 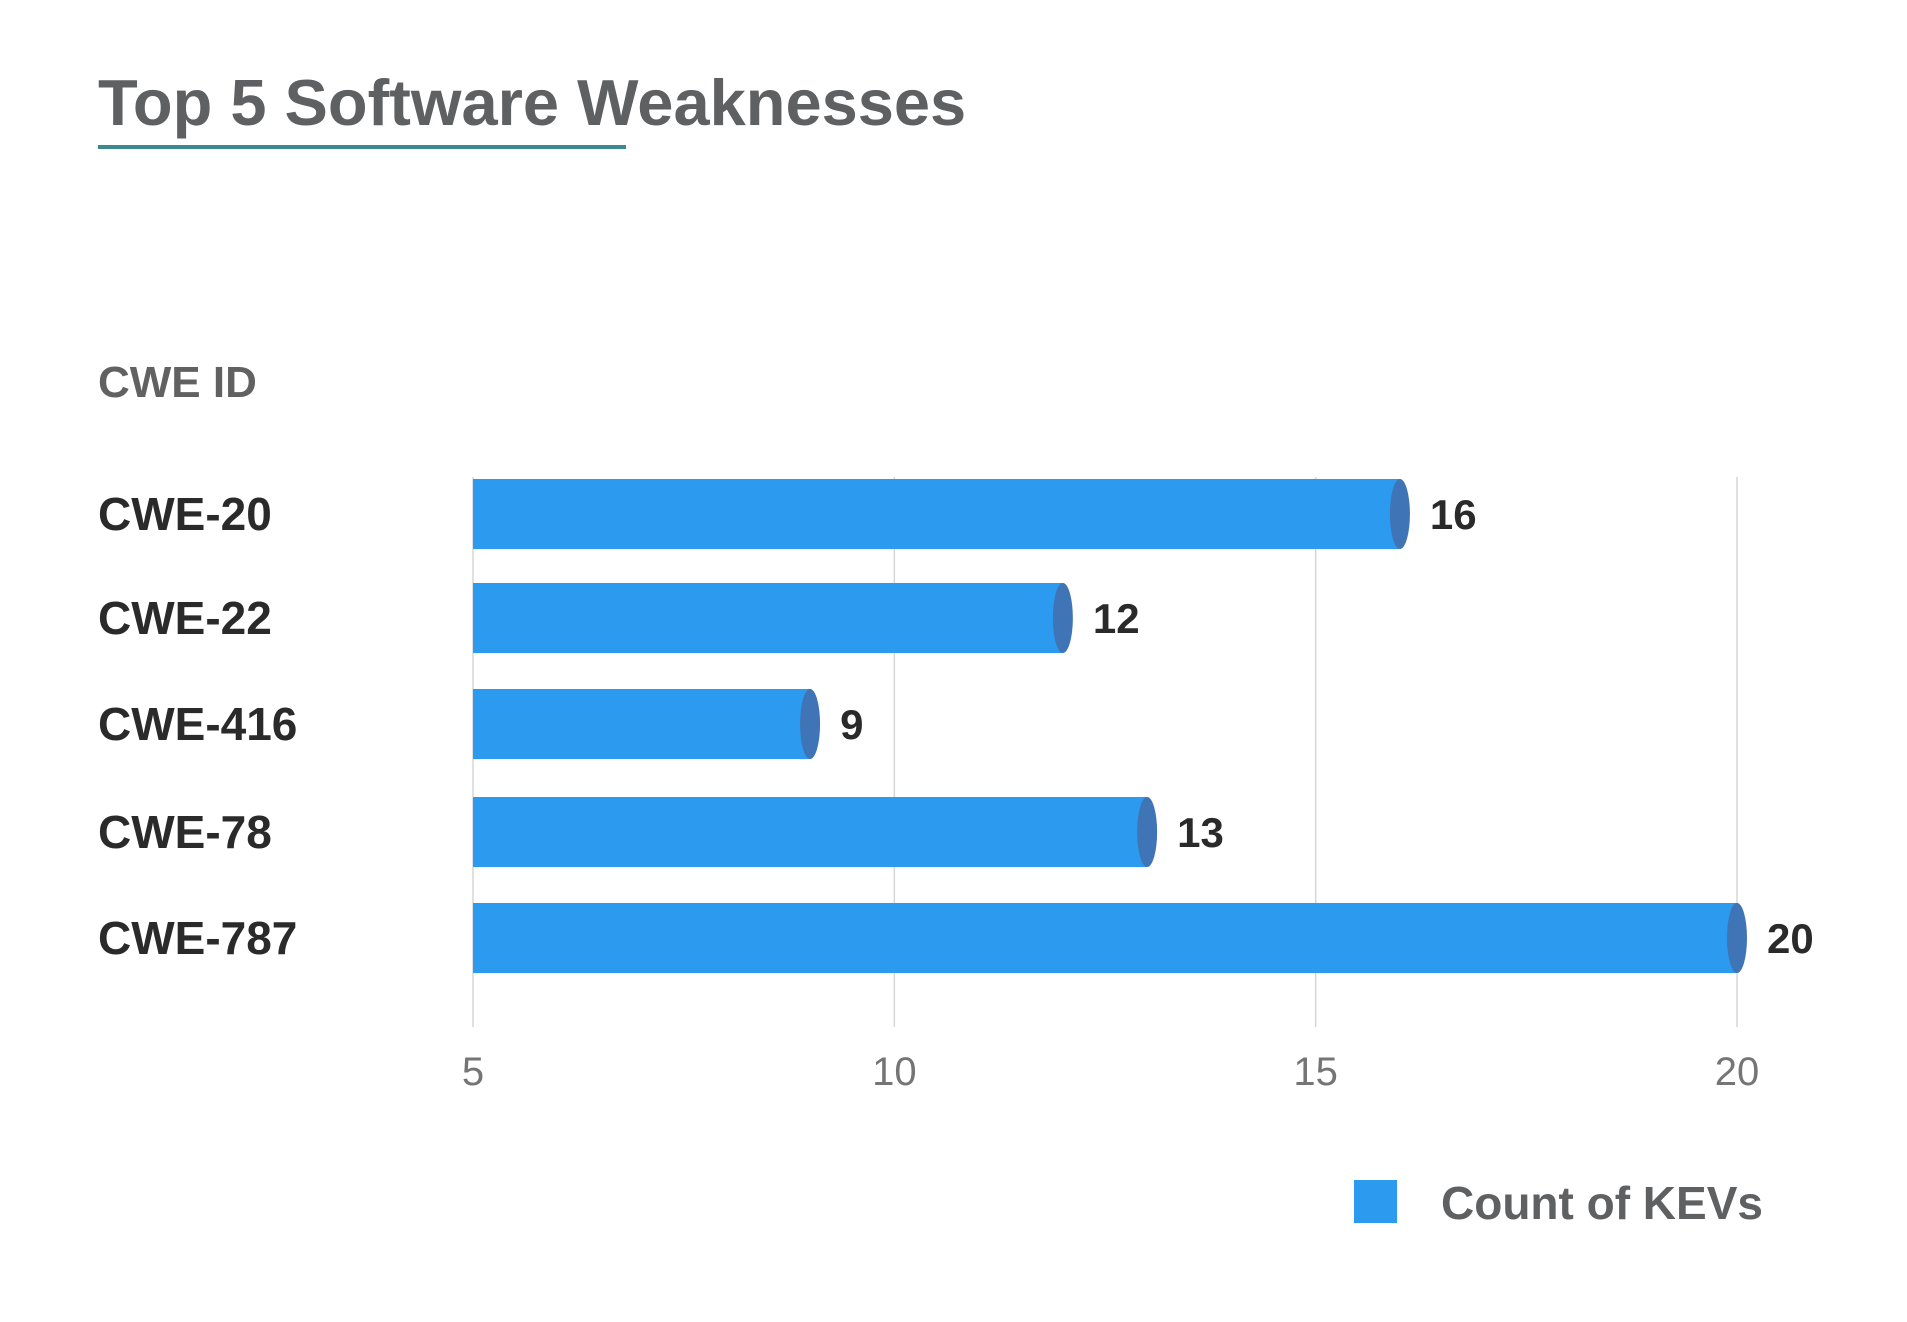 What do you see at coordinates (473, 1072) in the screenshot?
I see `x-tick-label: 5` at bounding box center [473, 1072].